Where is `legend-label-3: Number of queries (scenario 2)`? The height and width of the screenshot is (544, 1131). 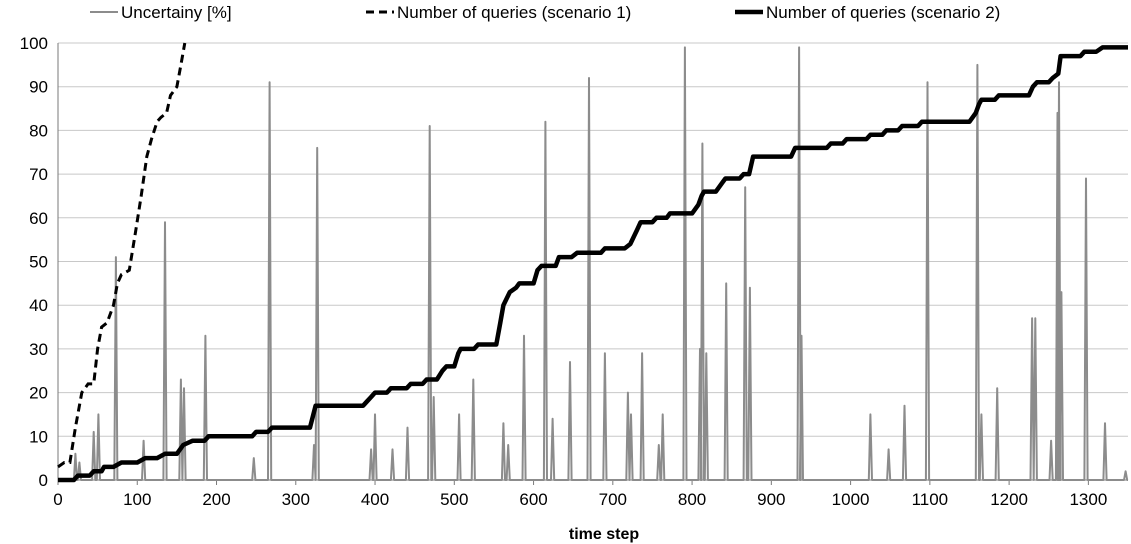
legend-label-3: Number of queries (scenario 2) is located at coordinates (883, 12).